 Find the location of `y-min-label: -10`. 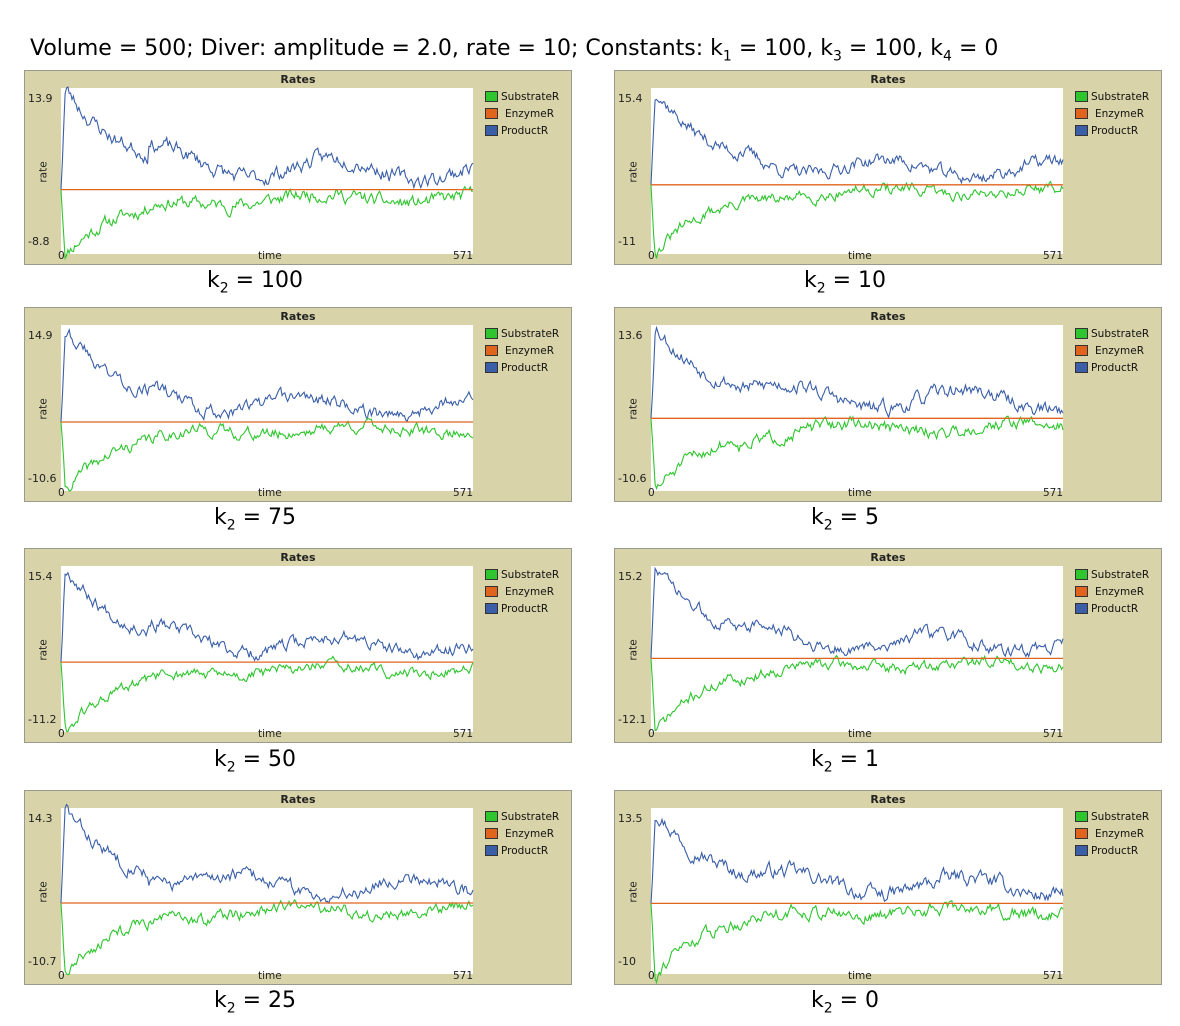

y-min-label: -10 is located at coordinates (627, 961).